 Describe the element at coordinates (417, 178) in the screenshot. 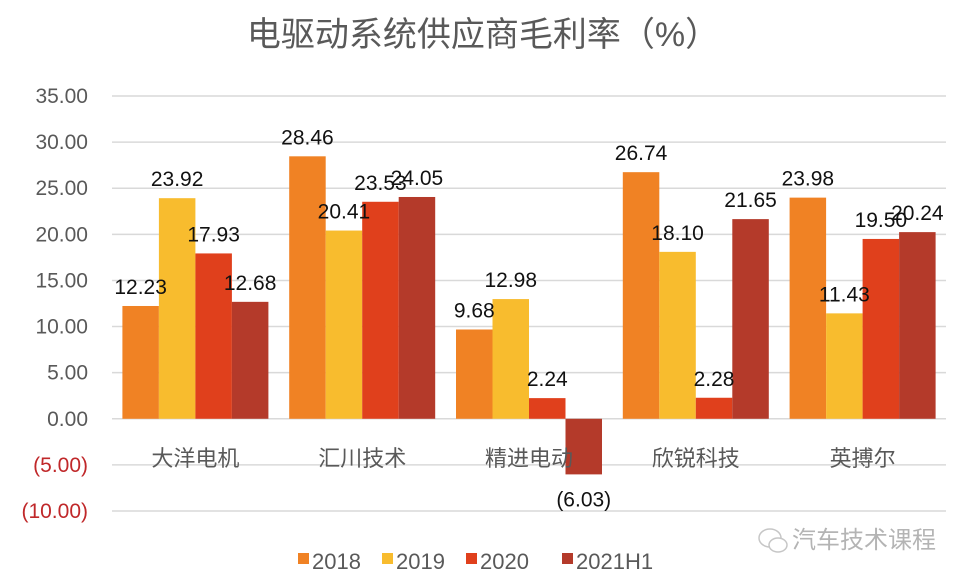

I see `data-label: 24.05` at that location.